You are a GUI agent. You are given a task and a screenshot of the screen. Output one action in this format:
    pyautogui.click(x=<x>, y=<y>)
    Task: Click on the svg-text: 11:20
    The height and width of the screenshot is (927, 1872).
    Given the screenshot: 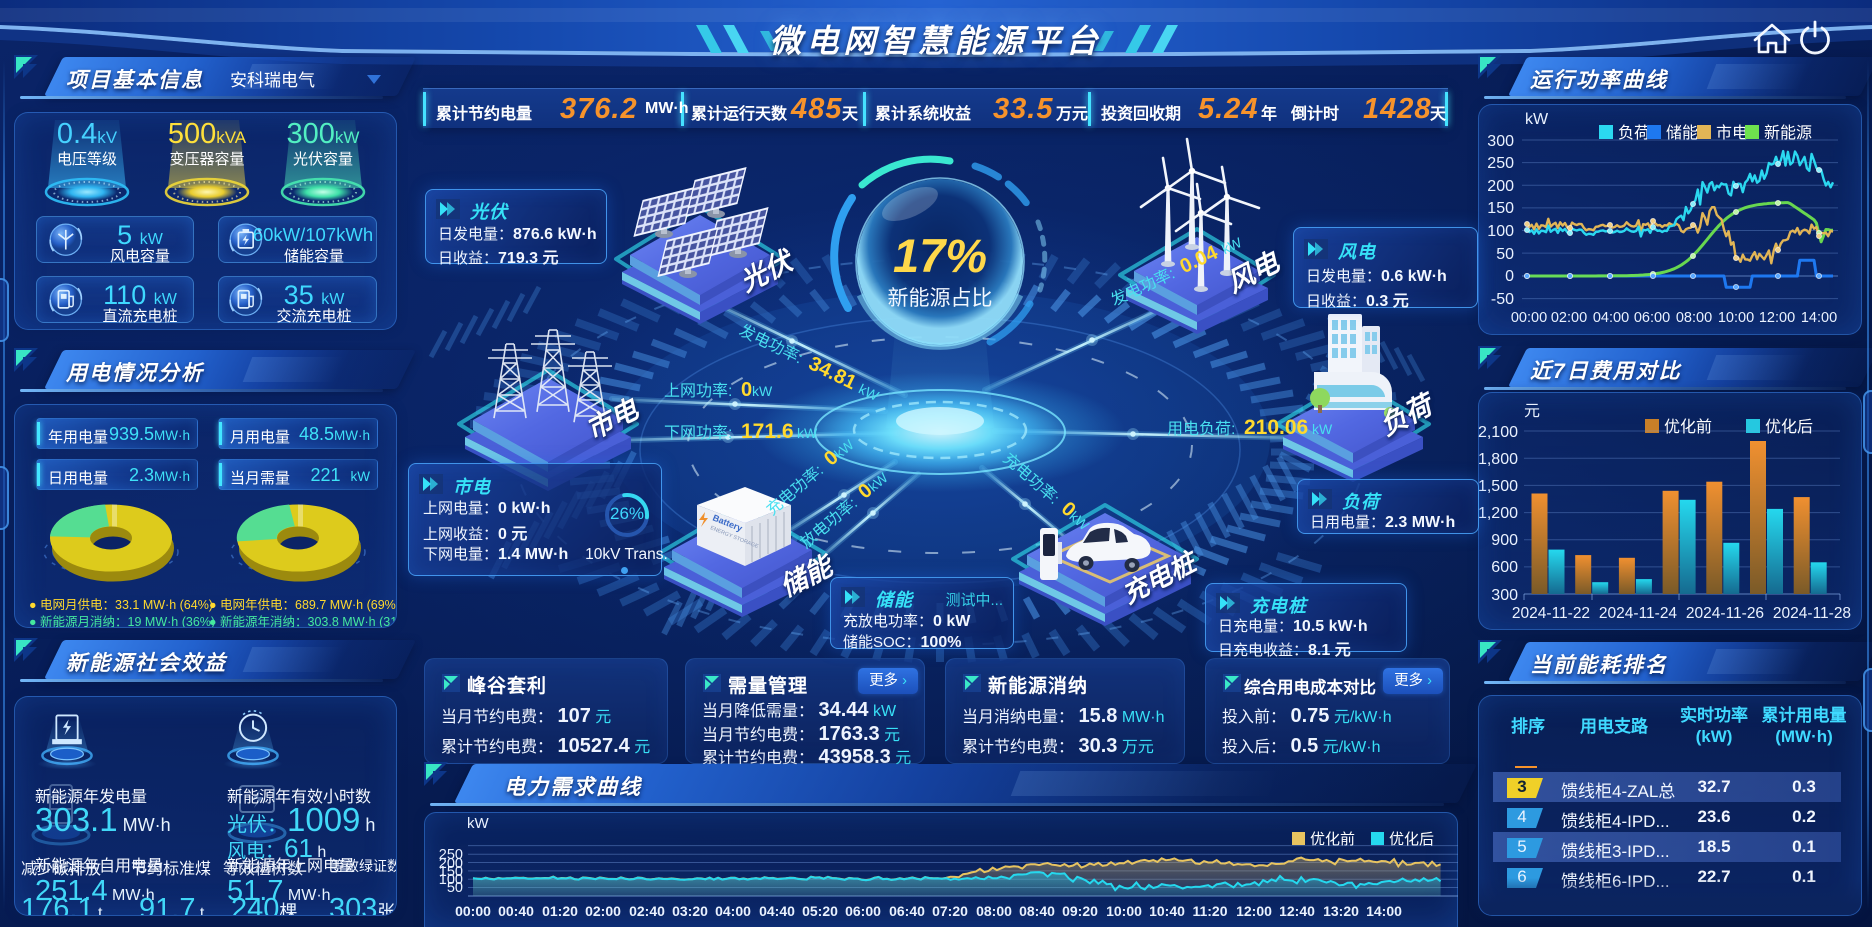 What is the action you would take?
    pyautogui.click(x=1209, y=911)
    